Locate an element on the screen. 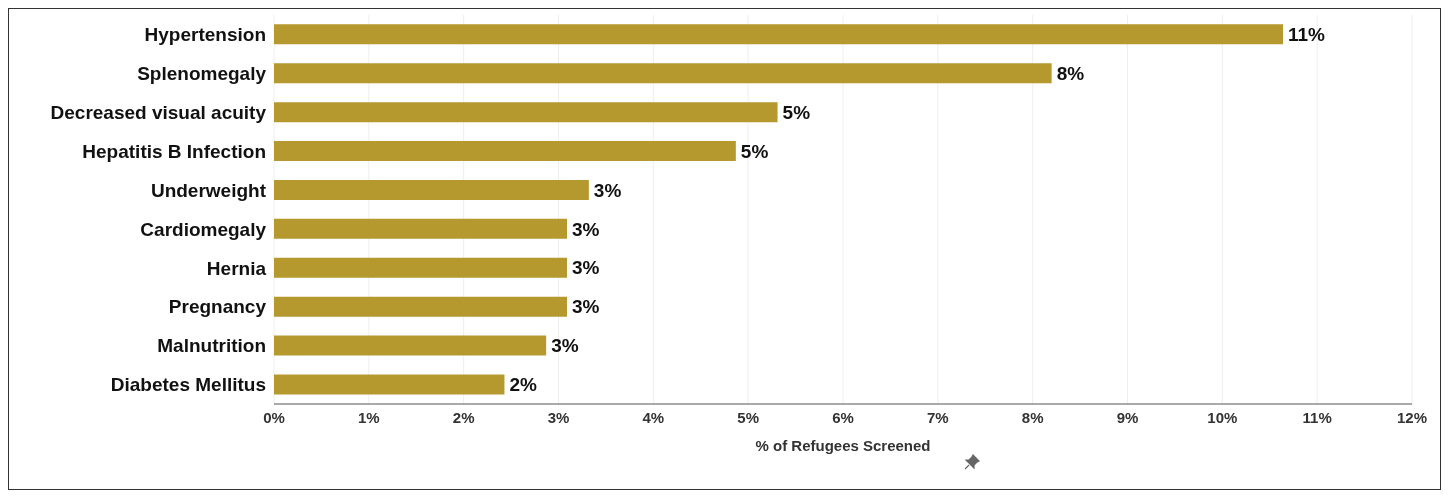  y-tick-label: Cardiomegaly is located at coordinates (203, 229).